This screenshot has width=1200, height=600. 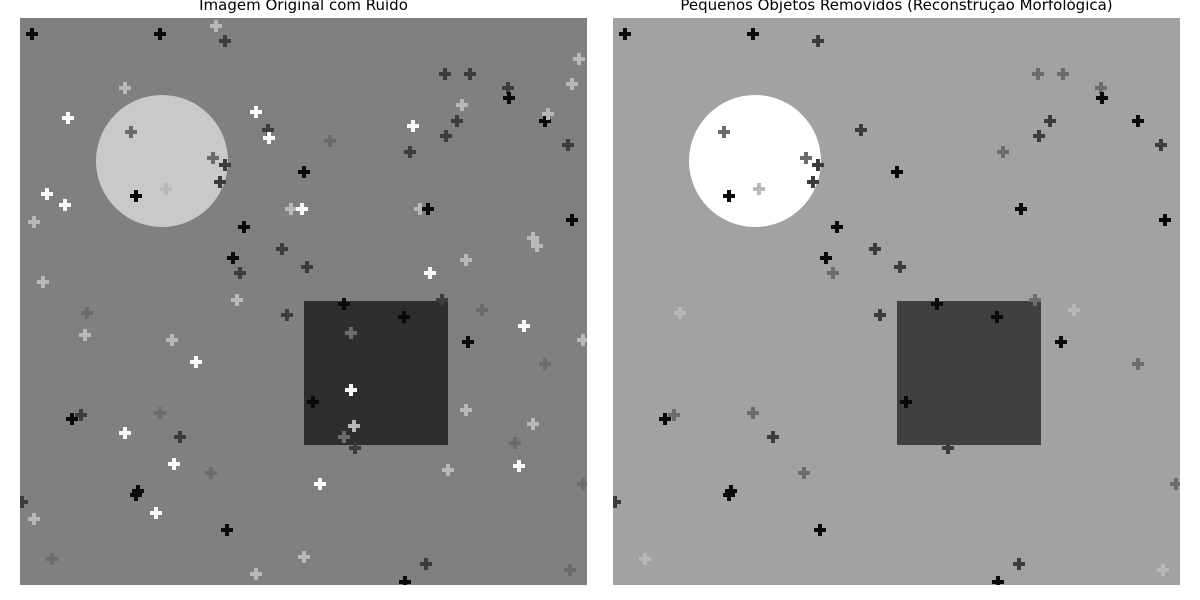 What do you see at coordinates (162, 161) in the screenshot?
I see `bright-circle` at bounding box center [162, 161].